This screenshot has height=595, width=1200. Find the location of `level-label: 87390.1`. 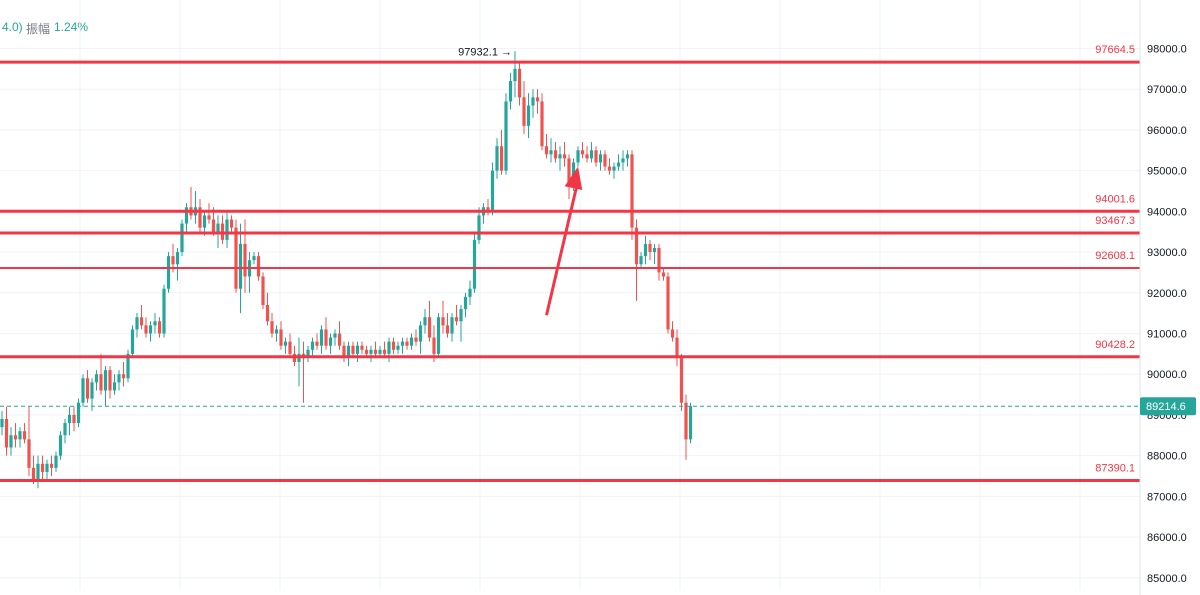

level-label: 87390.1 is located at coordinates (1115, 468).